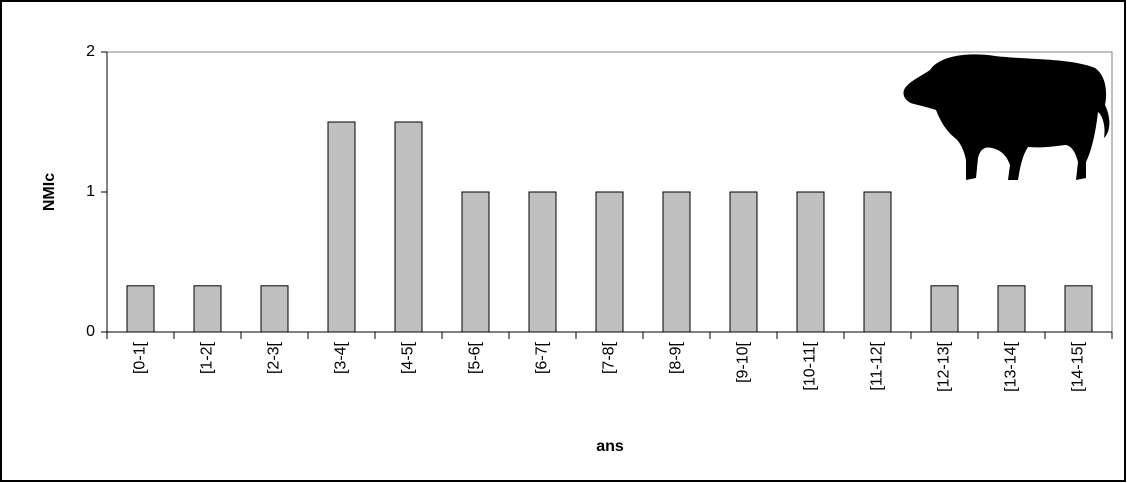  What do you see at coordinates (90, 51) in the screenshot?
I see `y-tick-label: 2` at bounding box center [90, 51].